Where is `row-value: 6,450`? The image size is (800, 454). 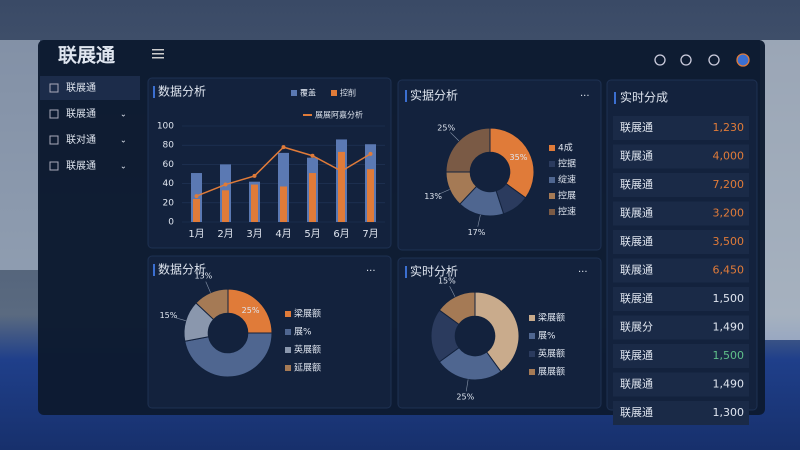 row-value: 6,450 is located at coordinates (729, 270).